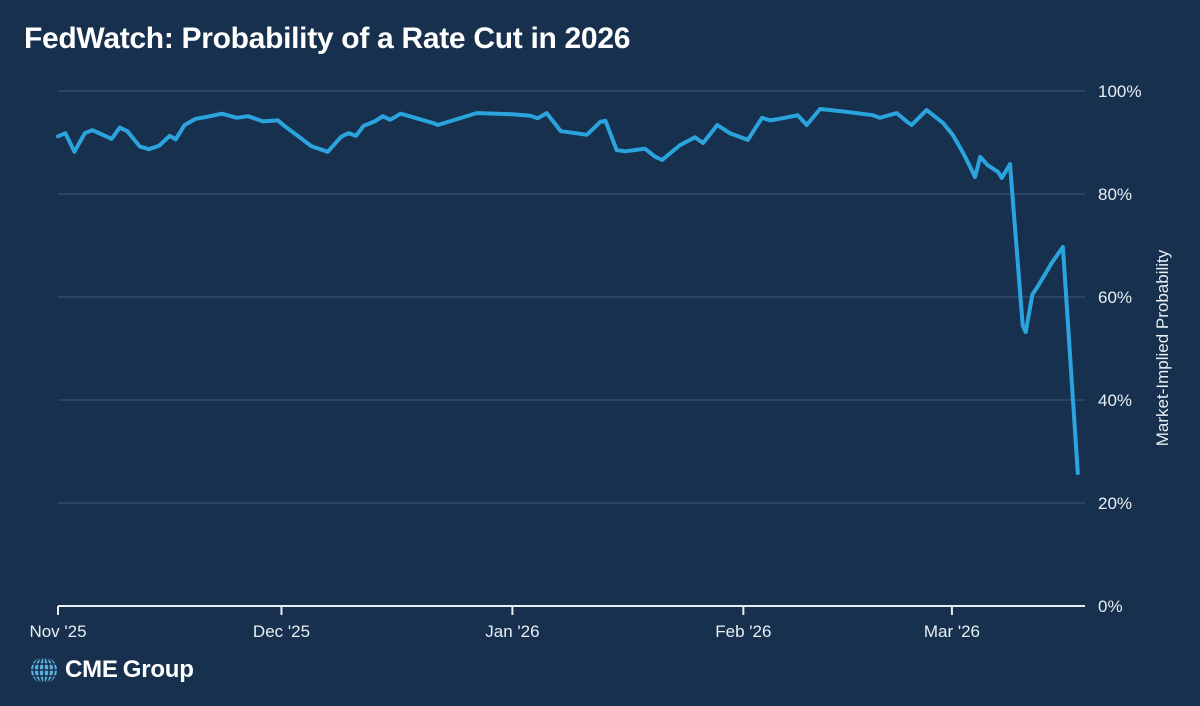 Image resolution: width=1200 pixels, height=706 pixels. I want to click on y-tick-label: 0%, so click(1110, 606).